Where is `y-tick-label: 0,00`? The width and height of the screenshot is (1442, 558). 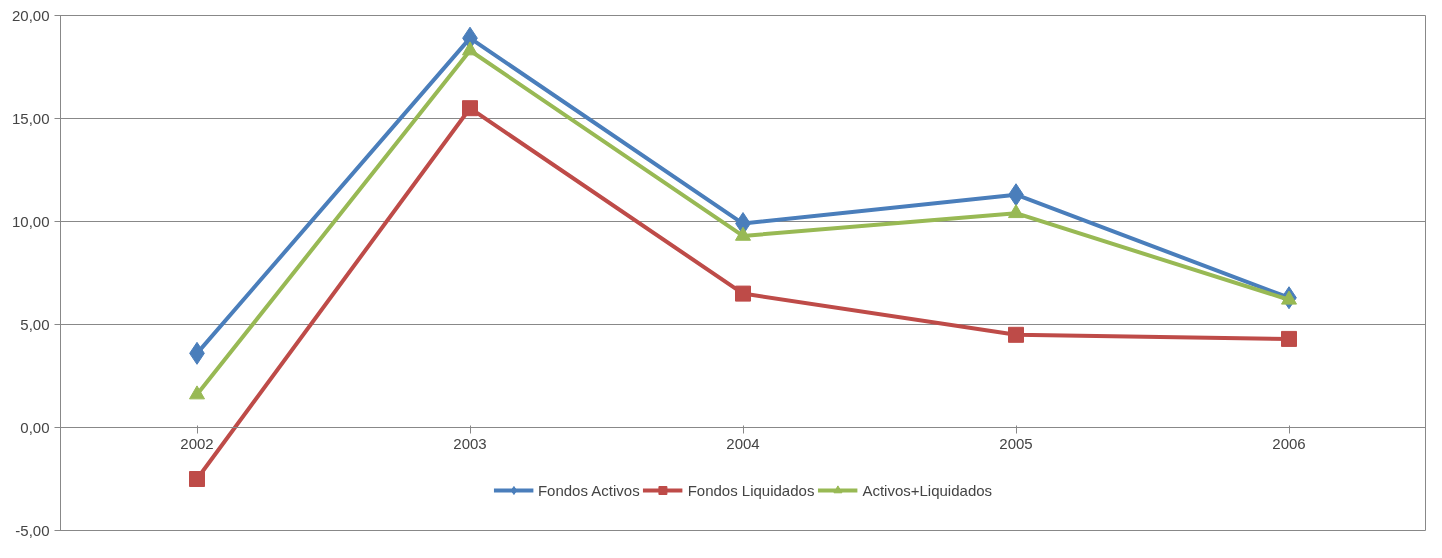
y-tick-label: 0,00 is located at coordinates (35, 427).